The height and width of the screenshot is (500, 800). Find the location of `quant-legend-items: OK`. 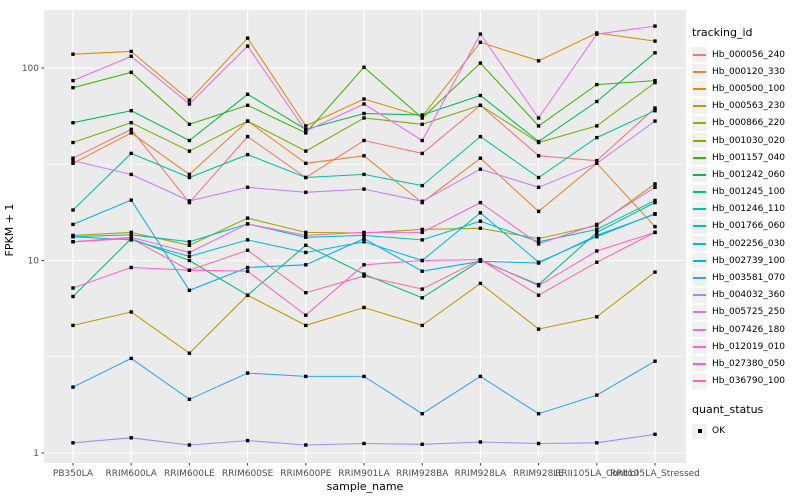

quant-legend-items: OK is located at coordinates (745, 431).